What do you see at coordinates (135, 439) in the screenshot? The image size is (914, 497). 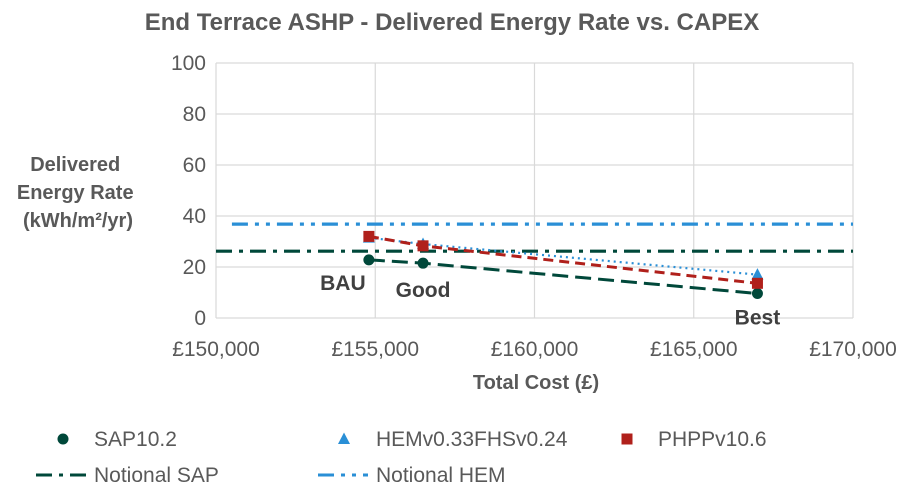 I see `legend-label: SAP10.2` at bounding box center [135, 439].